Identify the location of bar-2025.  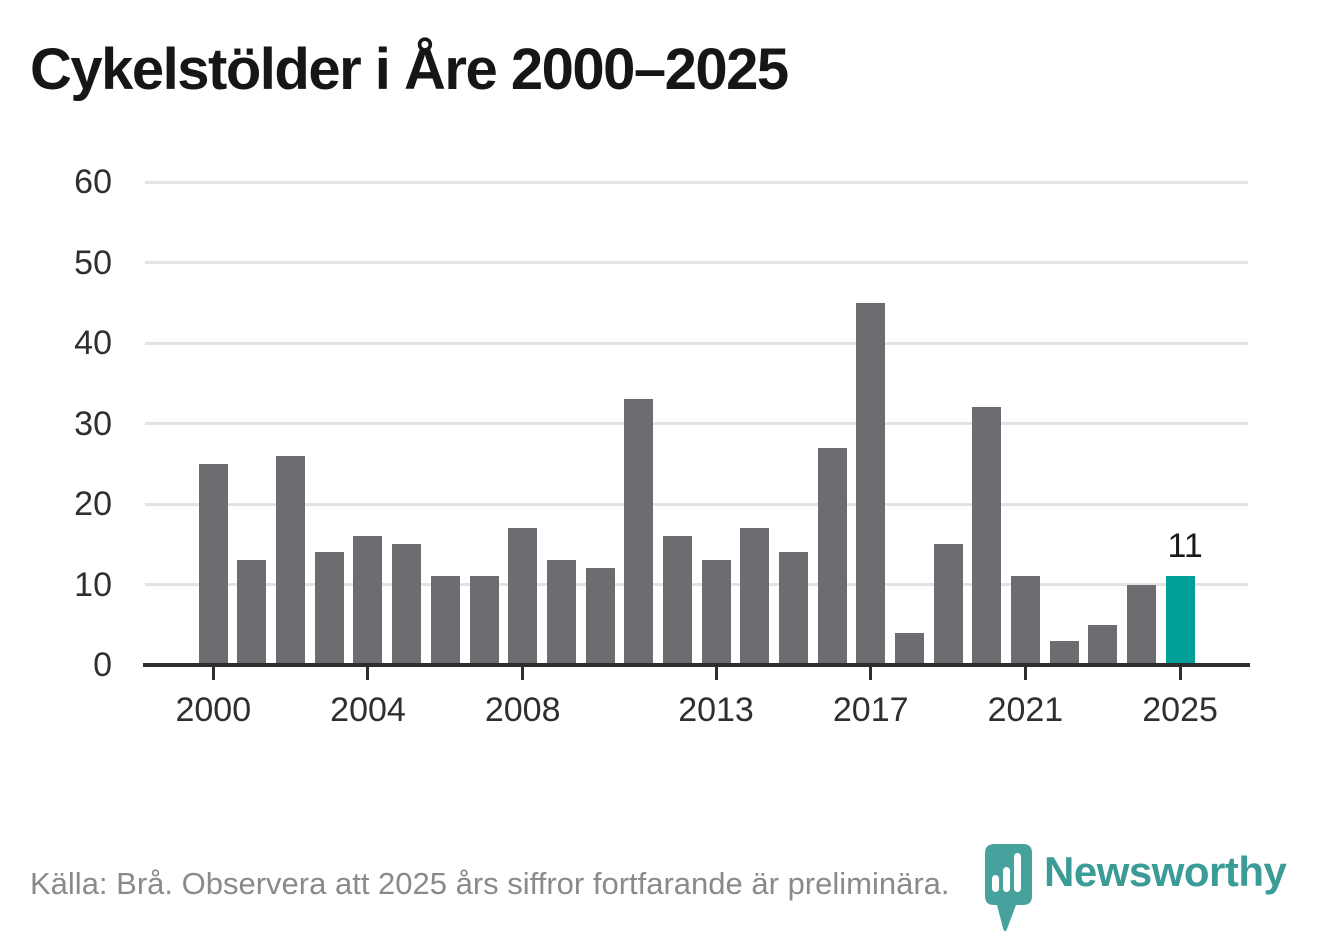
(1180, 620).